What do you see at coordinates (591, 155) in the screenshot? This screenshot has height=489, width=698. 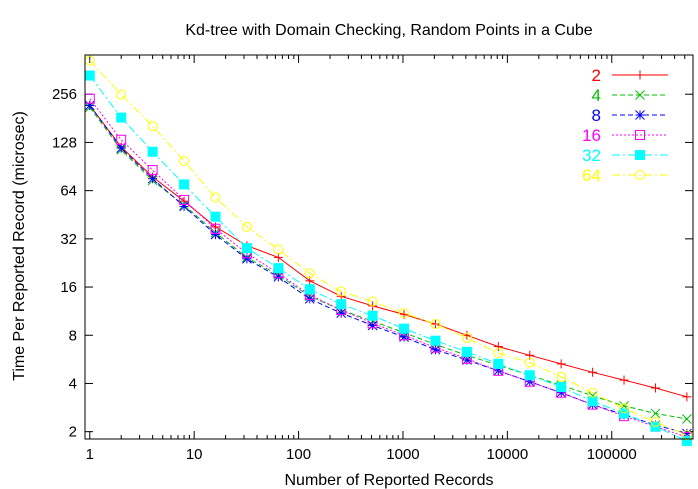 I see `legend-label-32: 32` at bounding box center [591, 155].